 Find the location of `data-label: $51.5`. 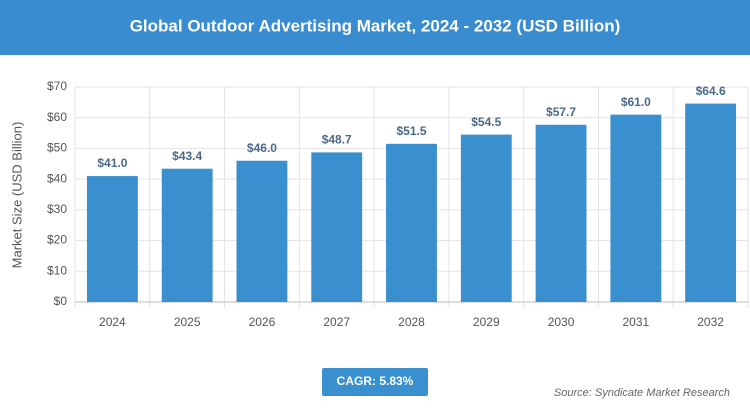

data-label: $51.5 is located at coordinates (411, 131).